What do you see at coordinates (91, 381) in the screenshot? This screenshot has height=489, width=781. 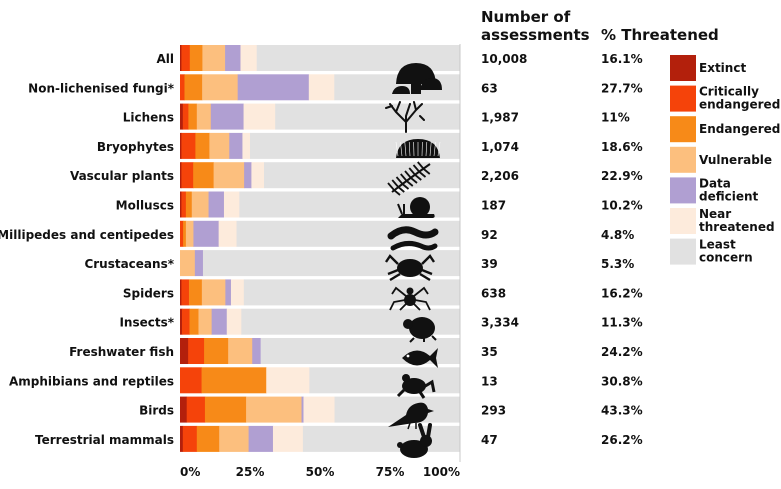 I see `category-label: Amphibians and reptiles` at bounding box center [91, 381].